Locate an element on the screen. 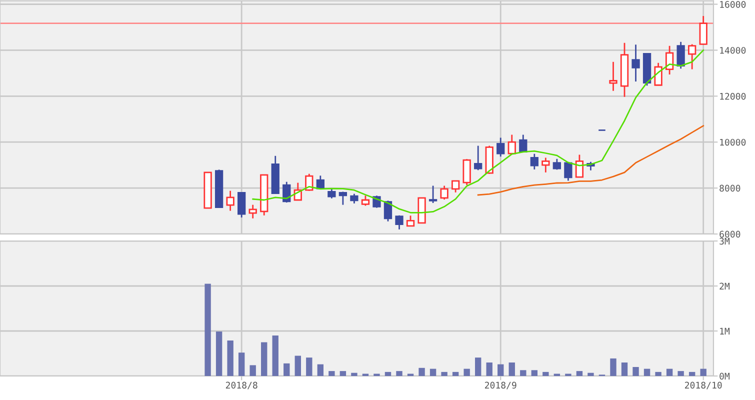 This screenshot has height=400, width=755. y-tick-label: 2M is located at coordinates (725, 286).